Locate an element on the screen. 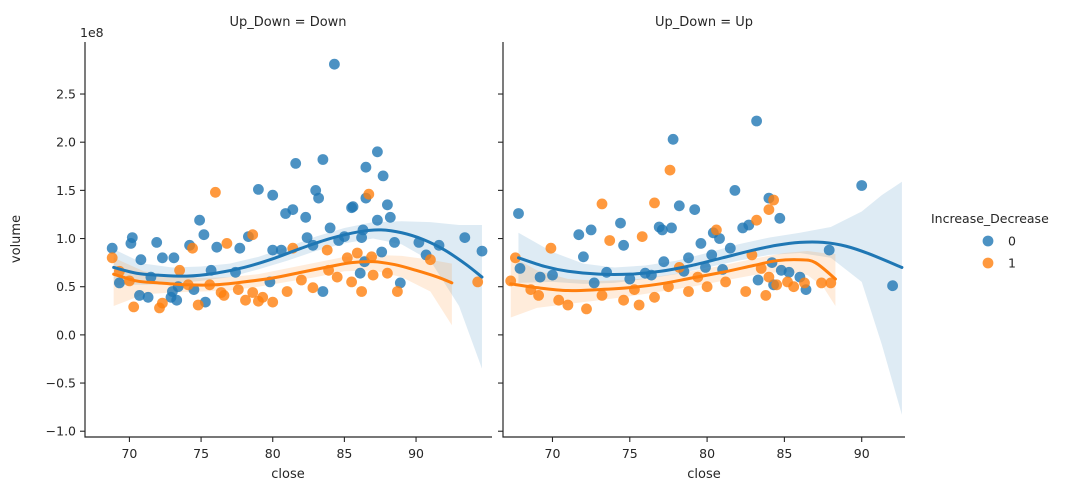  x-tick-label: 80 is located at coordinates (707, 453).